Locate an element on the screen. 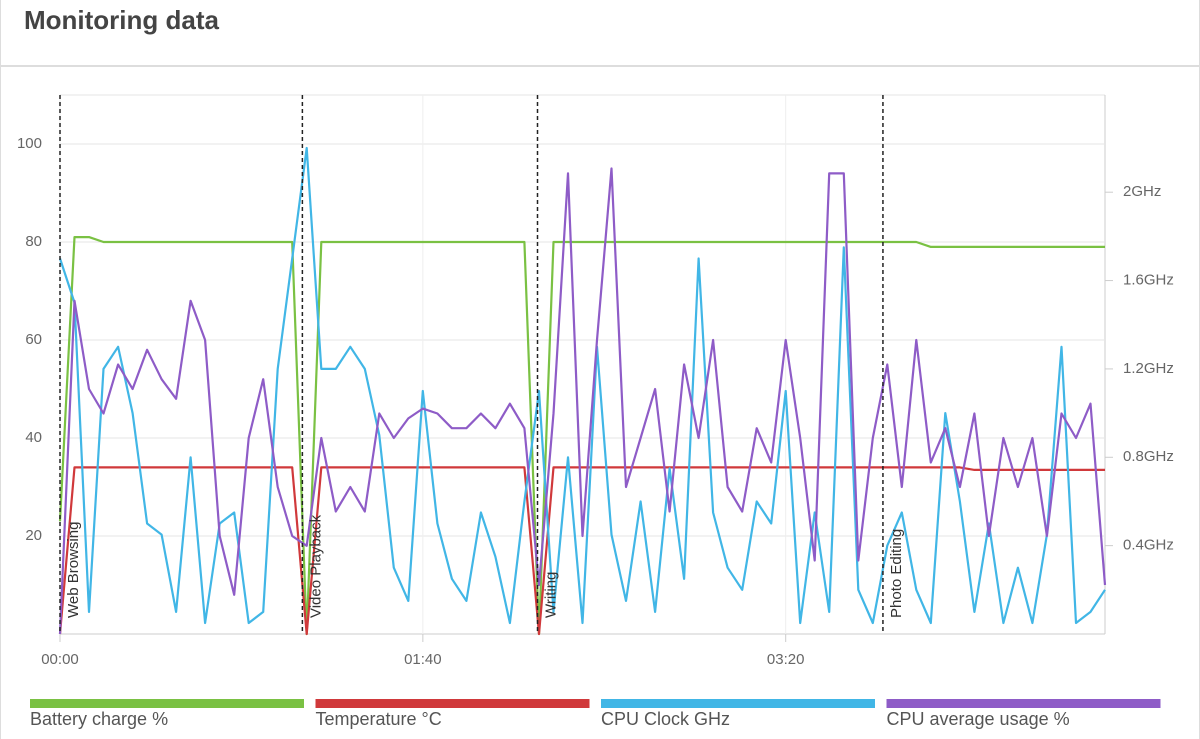 Image resolution: width=1200 pixels, height=739 pixels. y2-tick-label: 1.2GHz is located at coordinates (1148, 368).